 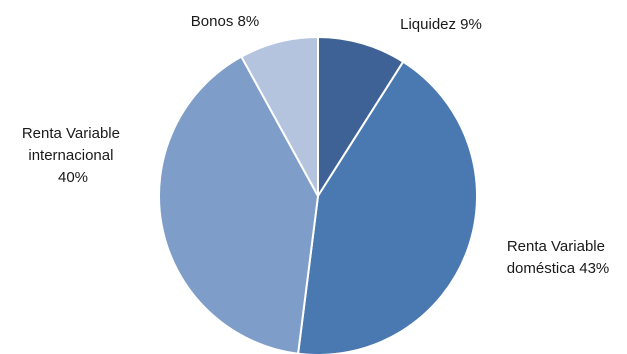 What do you see at coordinates (441, 24) in the screenshot?
I see `slice-label-liquidez: Liquidez 9%` at bounding box center [441, 24].